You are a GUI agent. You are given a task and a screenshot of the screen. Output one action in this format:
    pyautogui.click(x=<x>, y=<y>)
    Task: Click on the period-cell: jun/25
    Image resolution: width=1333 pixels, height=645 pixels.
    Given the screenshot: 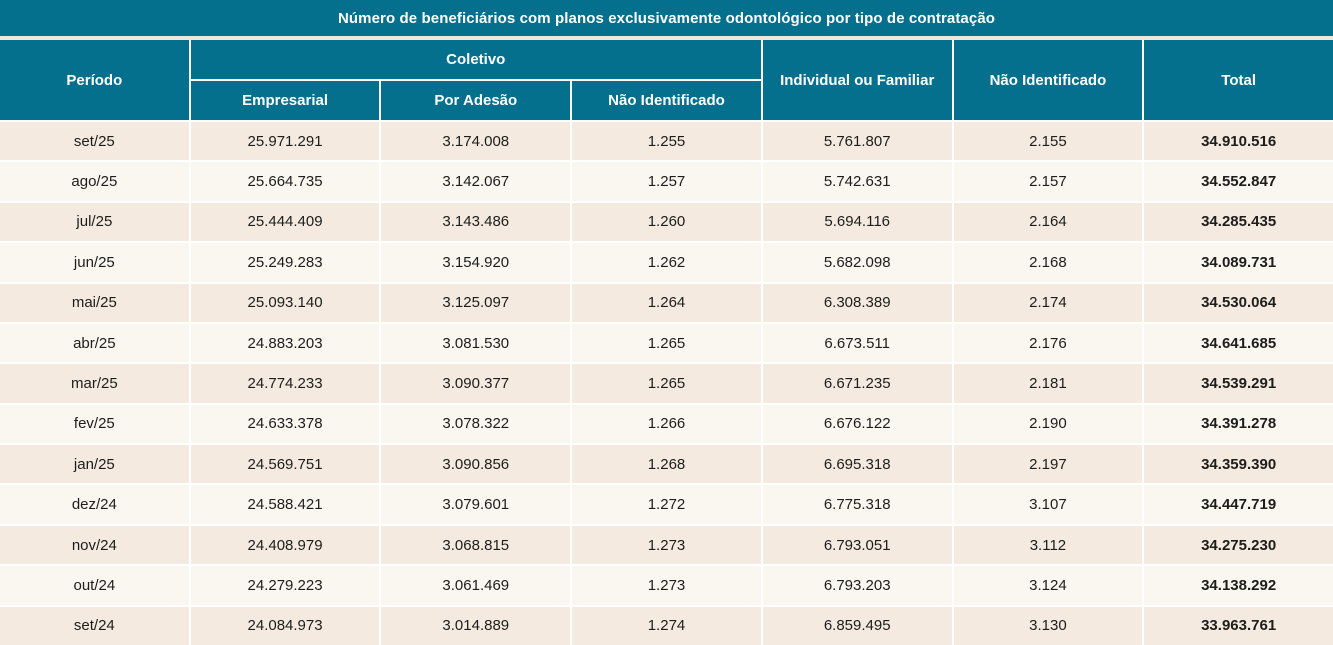 What is the action you would take?
    pyautogui.click(x=94, y=262)
    